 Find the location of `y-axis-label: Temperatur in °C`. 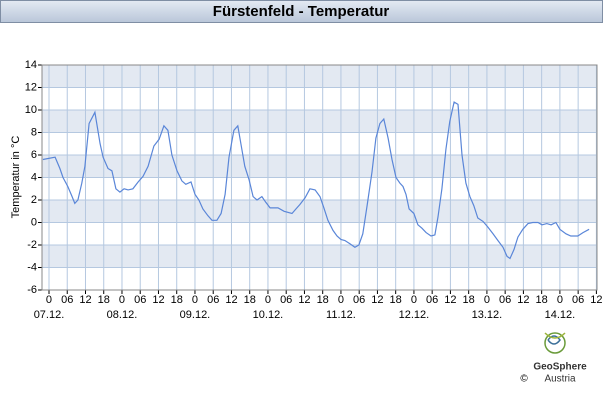

y-axis-label: Temperatur in °C is located at coordinates (16, 177).